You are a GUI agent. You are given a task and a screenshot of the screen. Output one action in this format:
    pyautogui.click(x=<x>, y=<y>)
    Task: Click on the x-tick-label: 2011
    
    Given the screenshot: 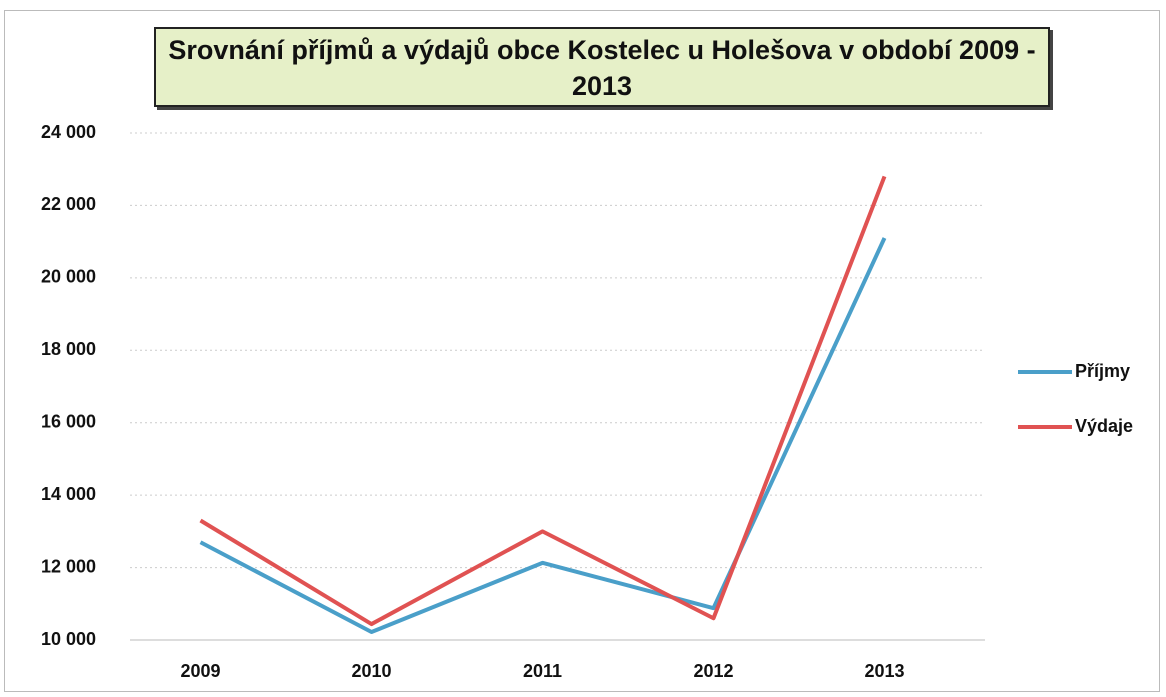 What is the action you would take?
    pyautogui.click(x=542, y=671)
    